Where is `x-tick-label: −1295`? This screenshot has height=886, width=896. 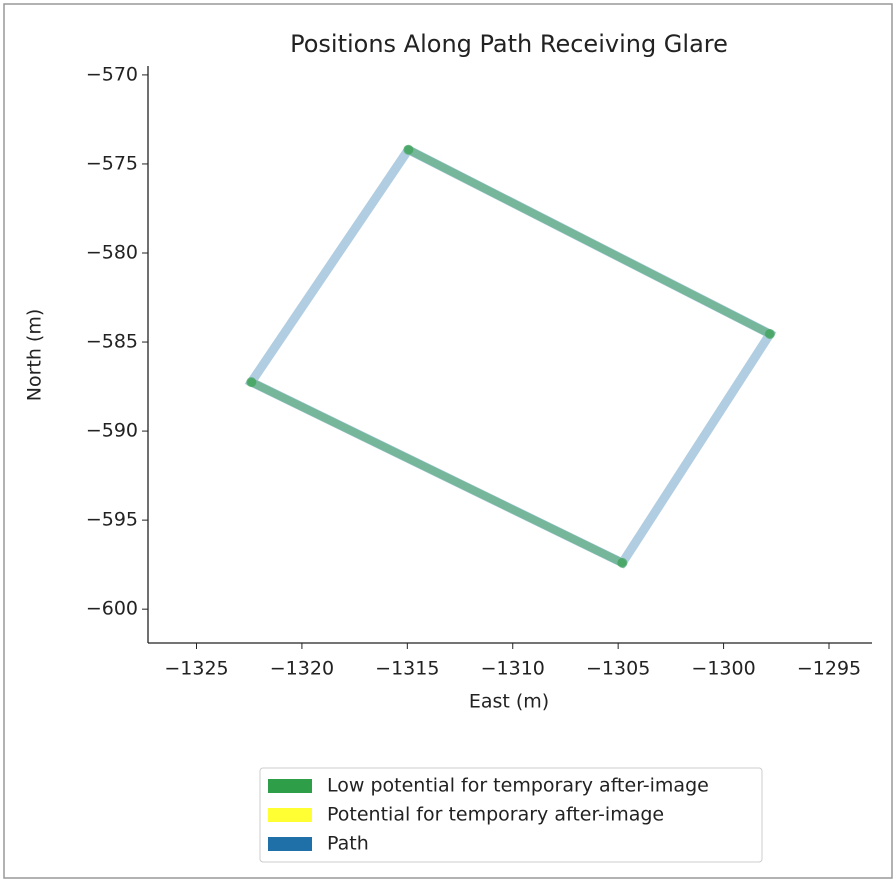
x-tick-label: −1295 is located at coordinates (829, 669).